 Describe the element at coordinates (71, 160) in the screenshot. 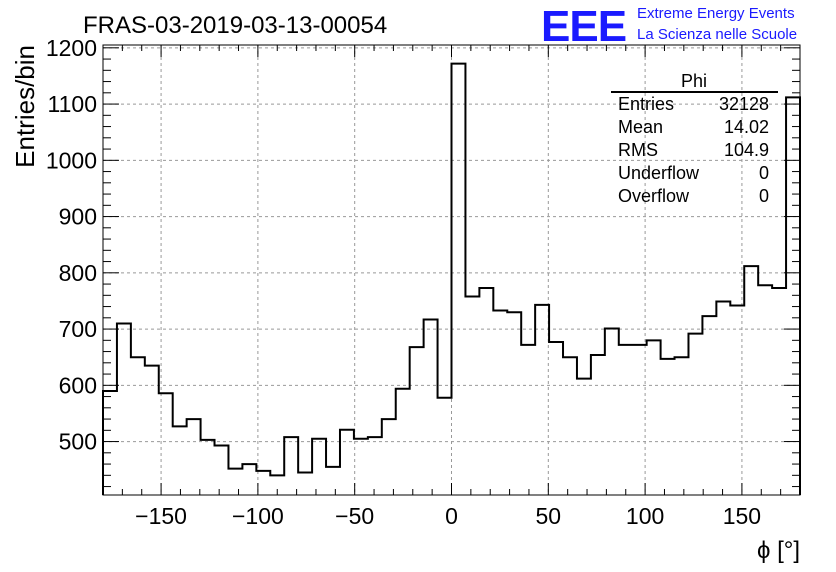

I see `y-tick-label: 1000` at that location.